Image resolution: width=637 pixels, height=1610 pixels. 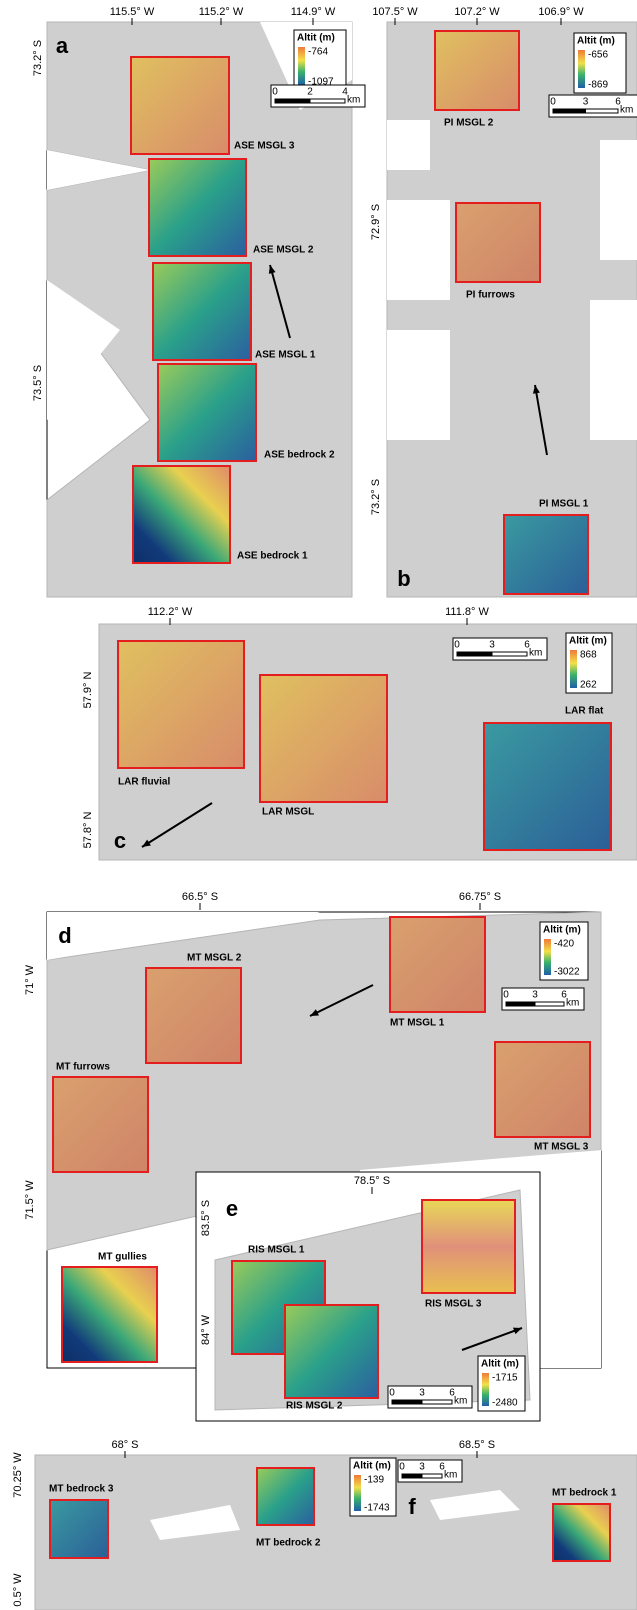 I want to click on legend-max: -1715, so click(x=505, y=1378).